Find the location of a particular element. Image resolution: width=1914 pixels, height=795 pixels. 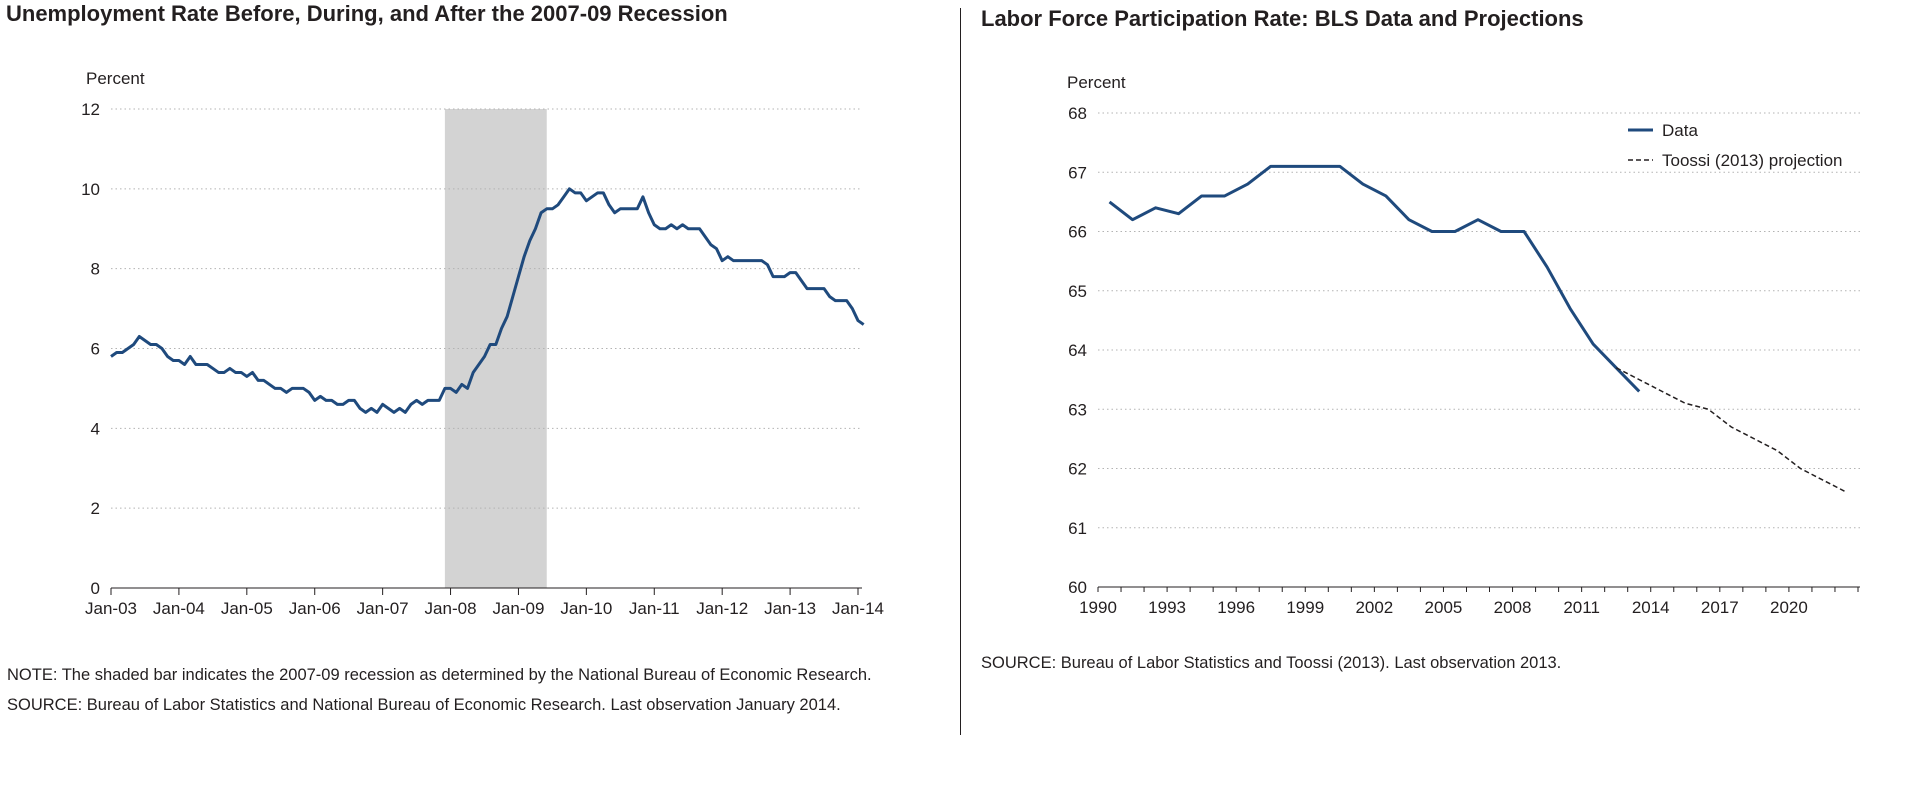

y-tick-label: 63 is located at coordinates (1077, 409).